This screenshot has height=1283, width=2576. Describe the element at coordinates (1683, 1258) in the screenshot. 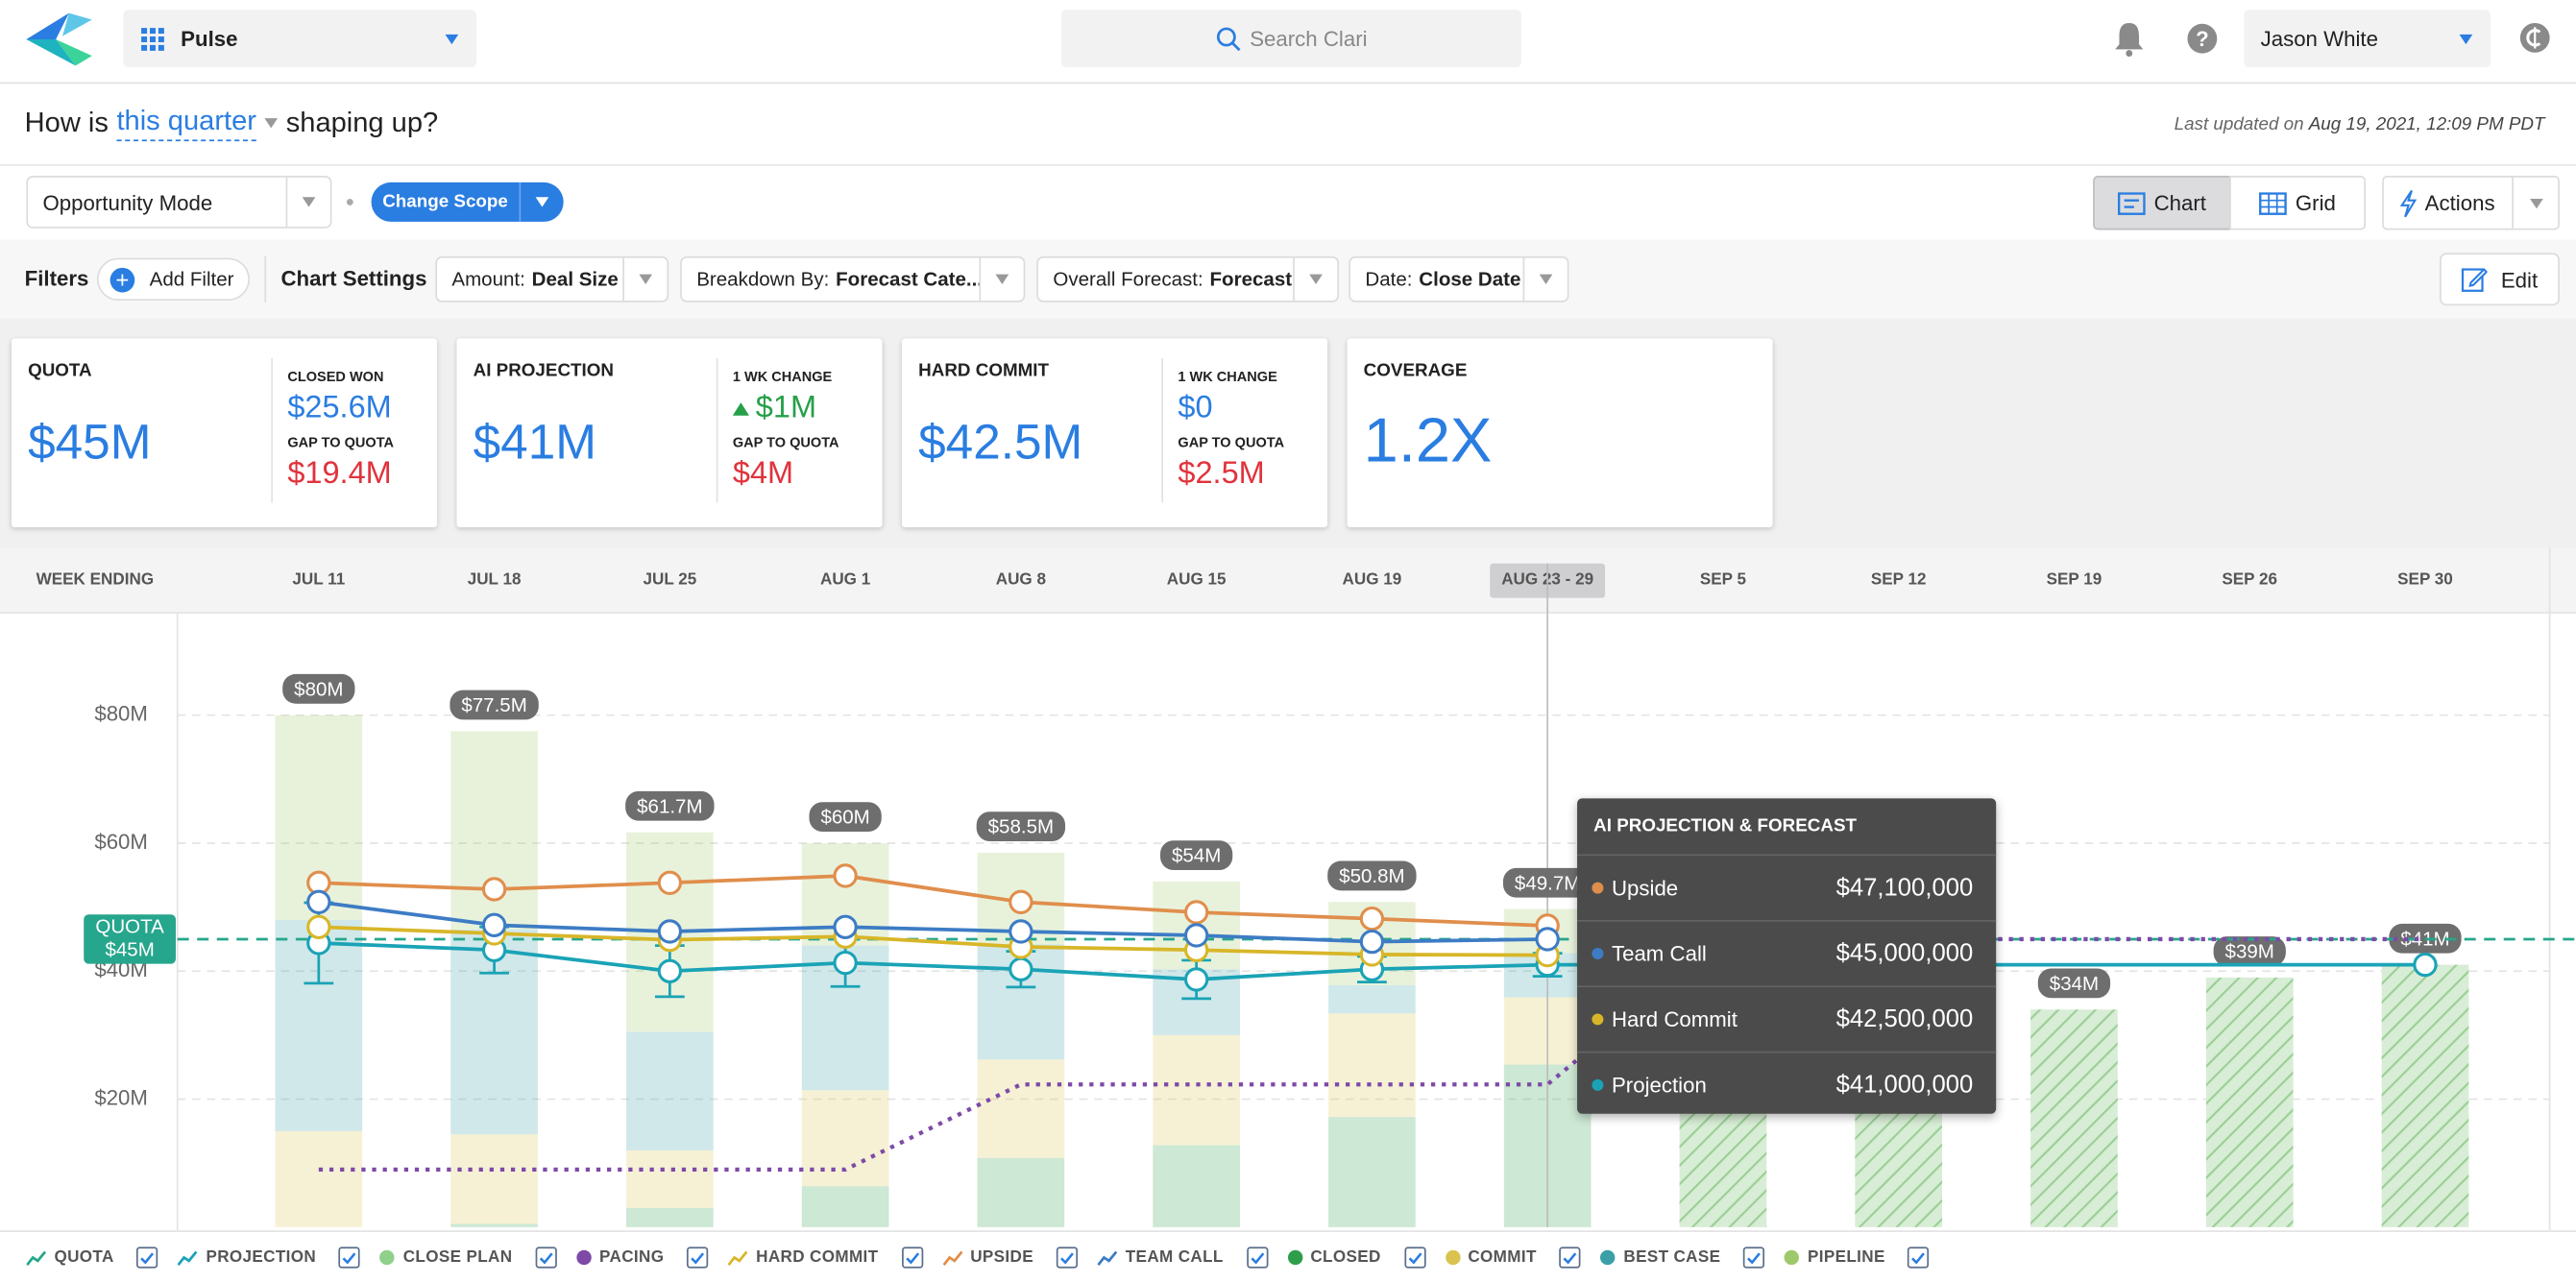

I see `legend-item: Best Case` at that location.